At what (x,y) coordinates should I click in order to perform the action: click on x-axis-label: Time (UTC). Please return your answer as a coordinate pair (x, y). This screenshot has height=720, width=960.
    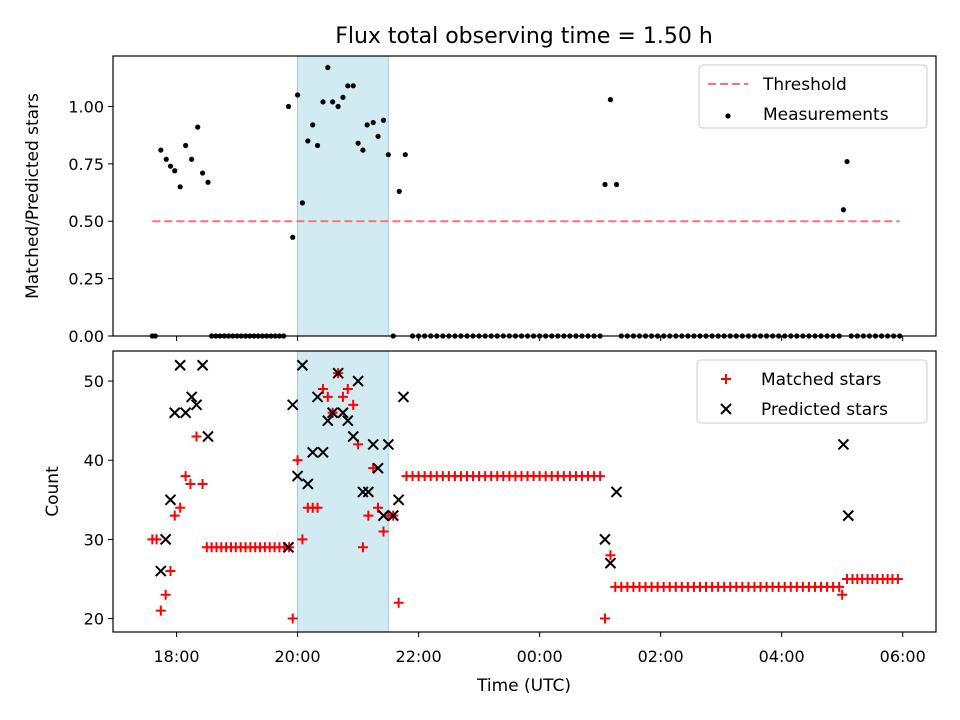
    Looking at the image, I should click on (523, 686).